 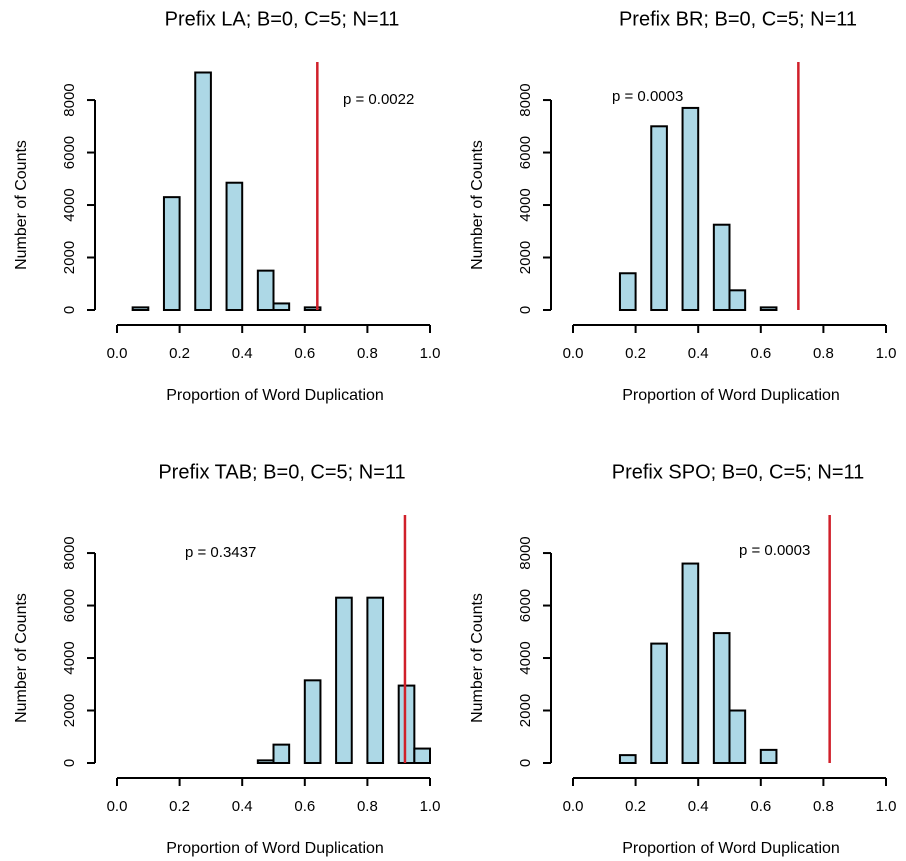 What do you see at coordinates (378, 99) in the screenshot?
I see `p-value-annotation: p = 0.0022` at bounding box center [378, 99].